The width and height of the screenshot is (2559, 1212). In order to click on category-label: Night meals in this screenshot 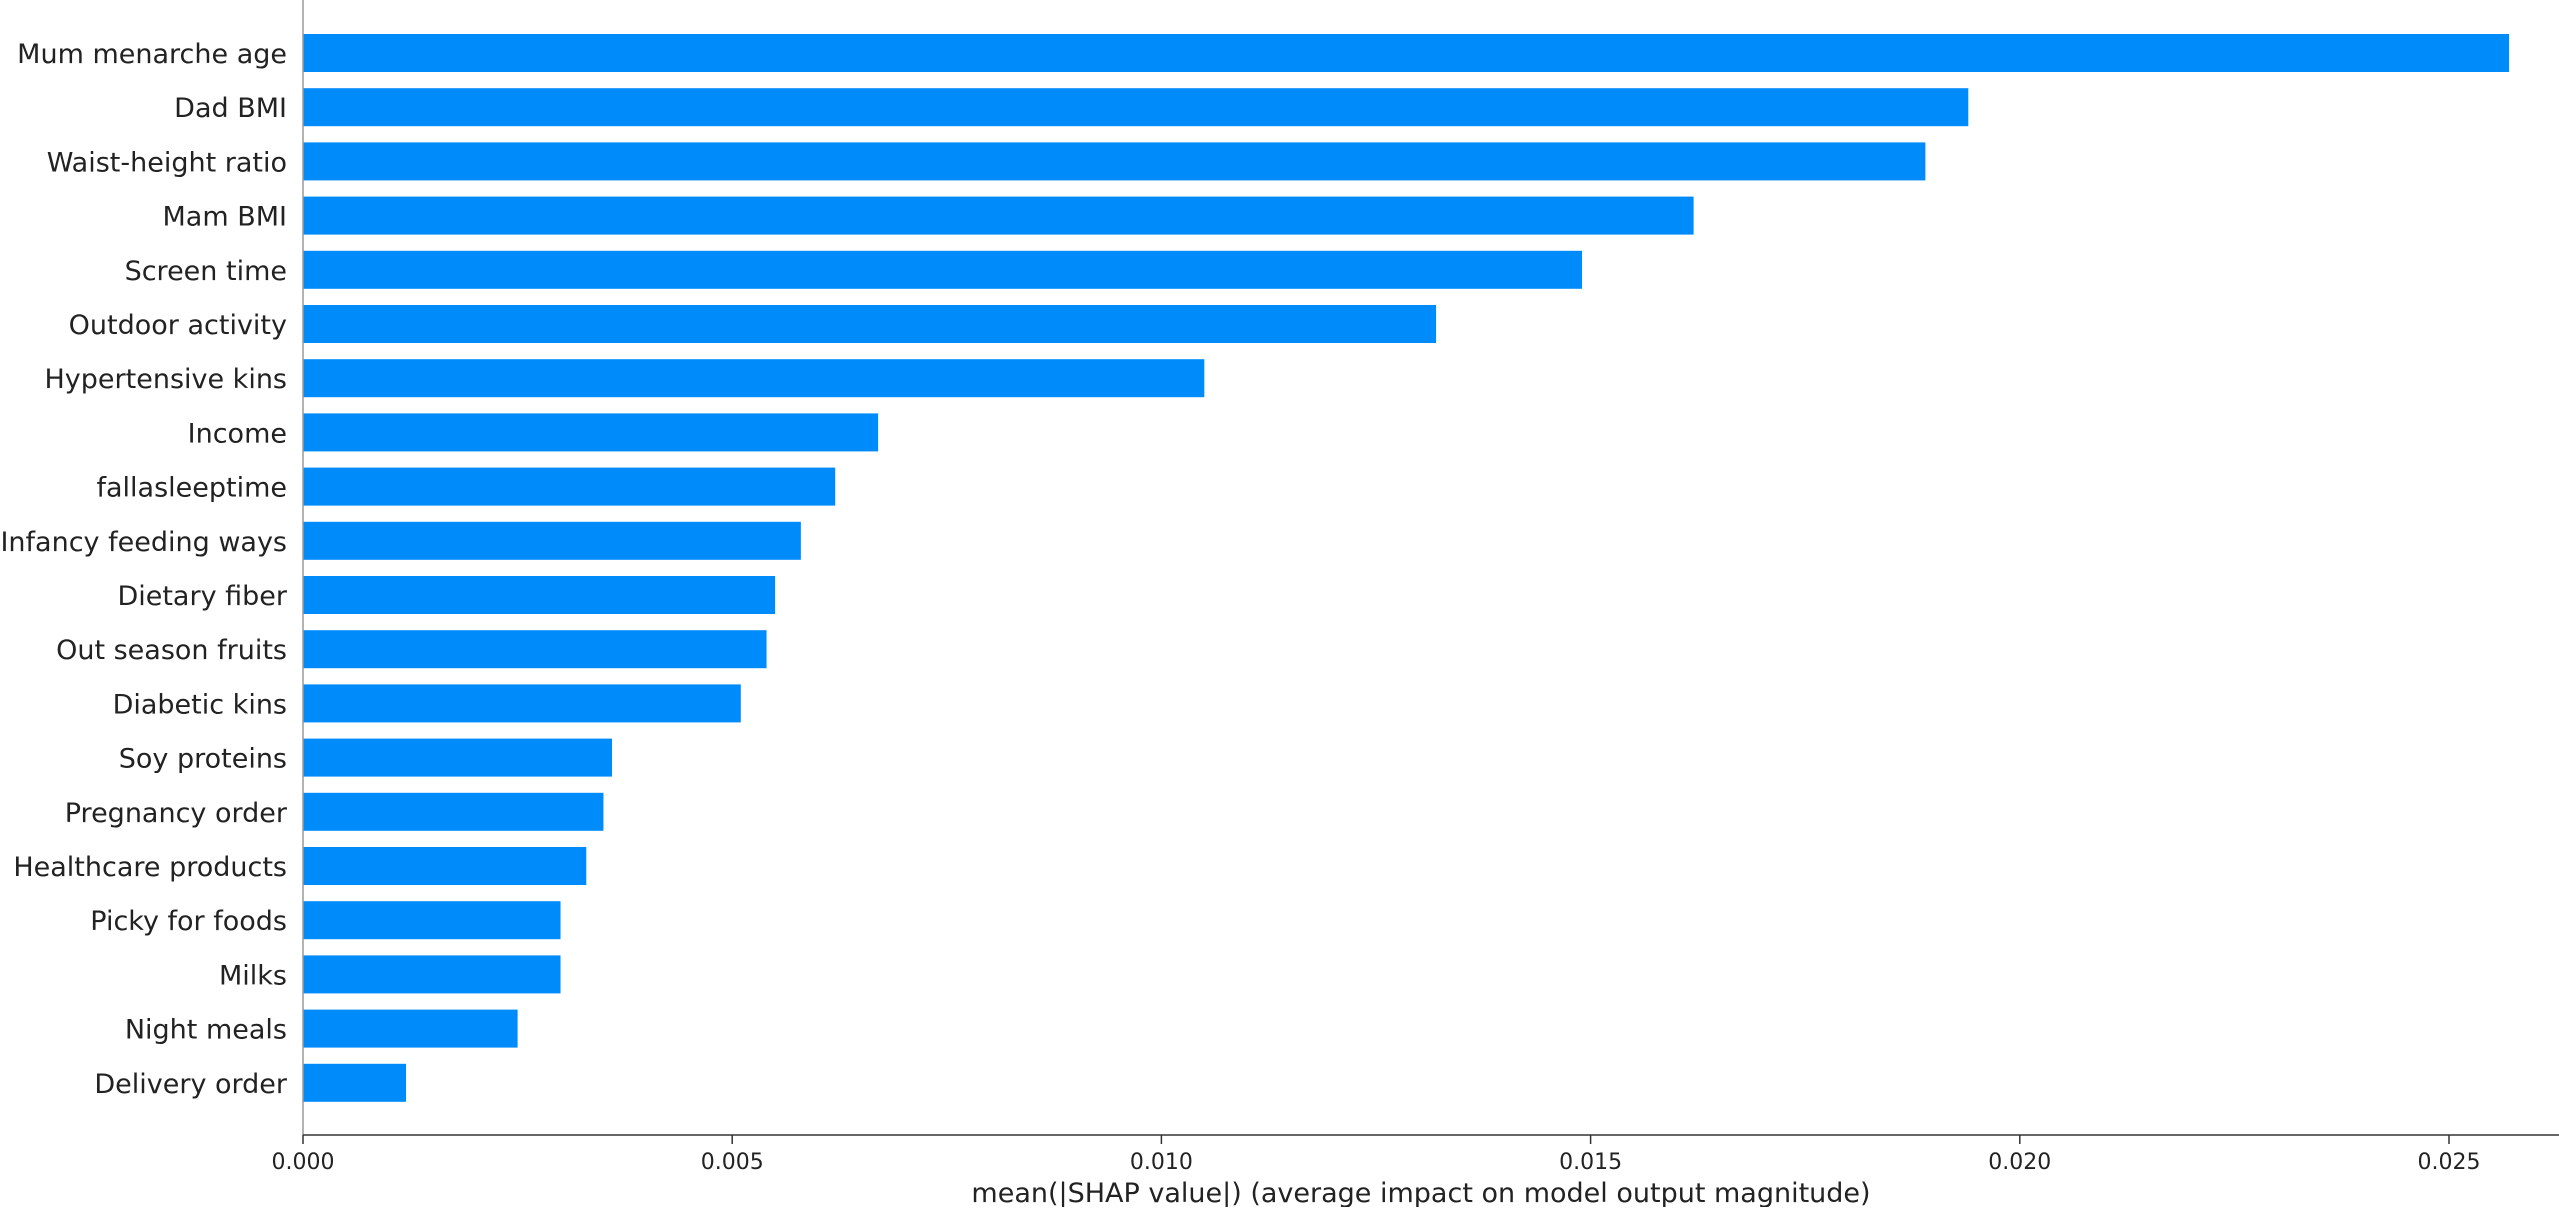, I will do `click(206, 1030)`.